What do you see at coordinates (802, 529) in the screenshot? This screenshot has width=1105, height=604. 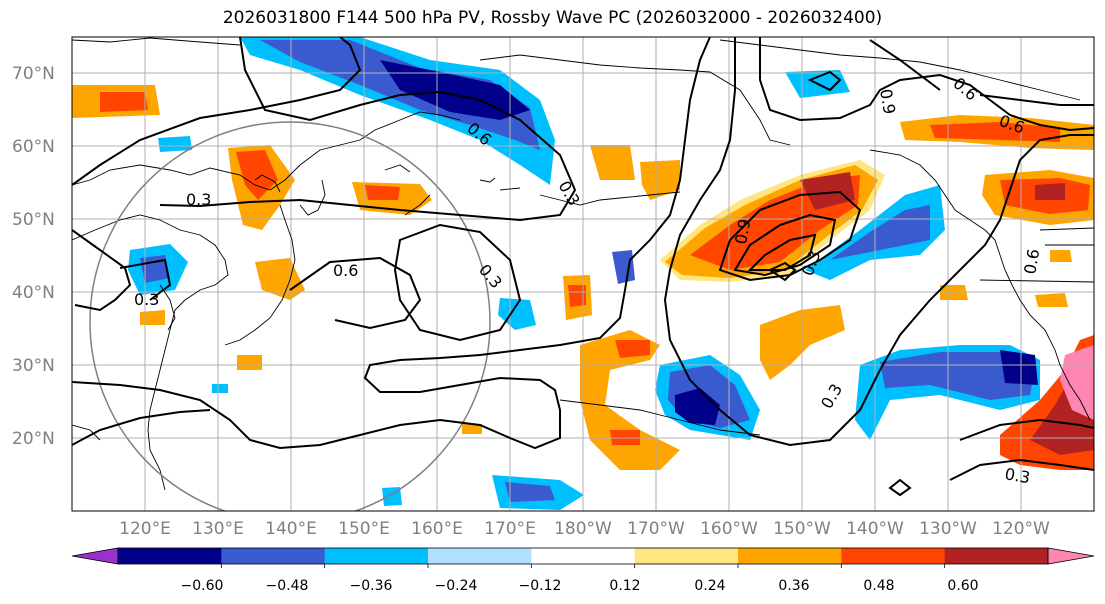 I see `longitude-label: 150°W` at bounding box center [802, 529].